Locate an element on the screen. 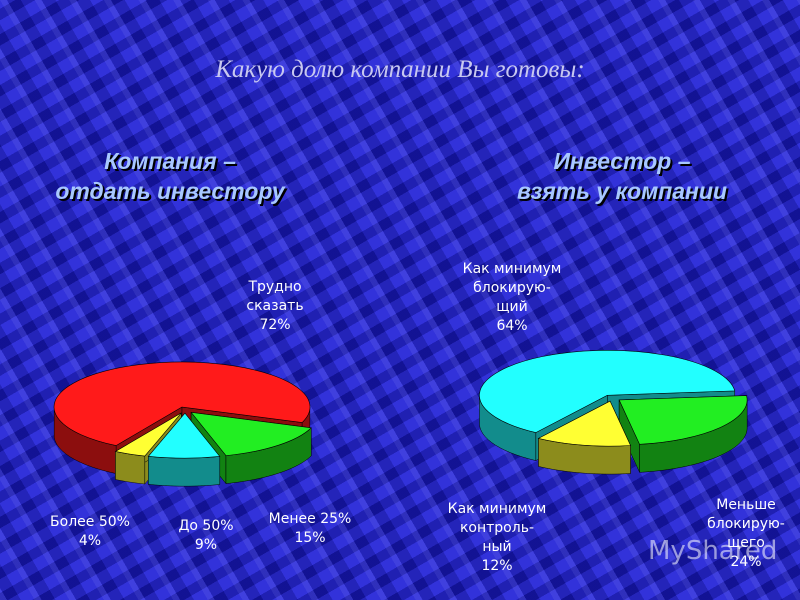 The image size is (800, 600). slice-value-label: 4% is located at coordinates (90, 541).